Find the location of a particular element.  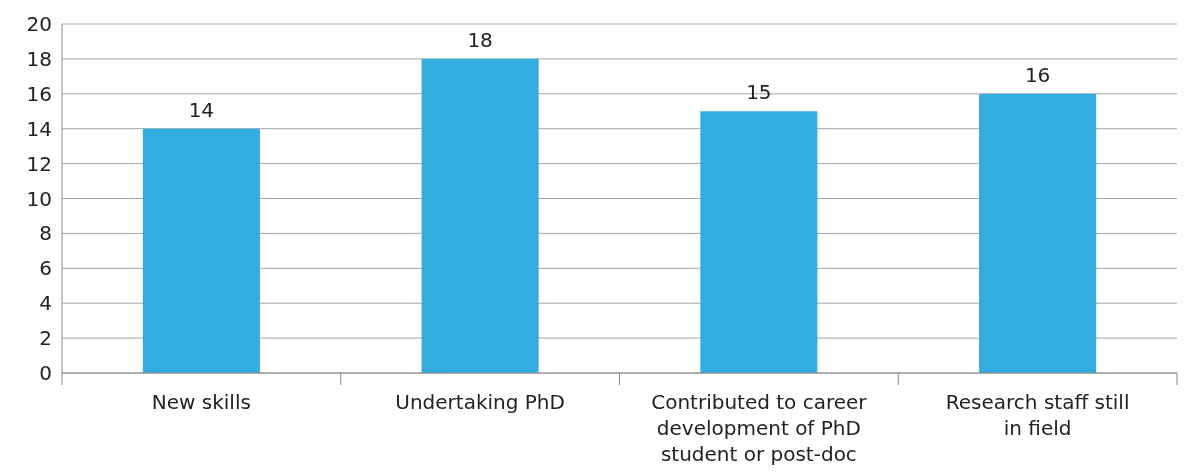

y-tick-label: 10 is located at coordinates (39, 198).